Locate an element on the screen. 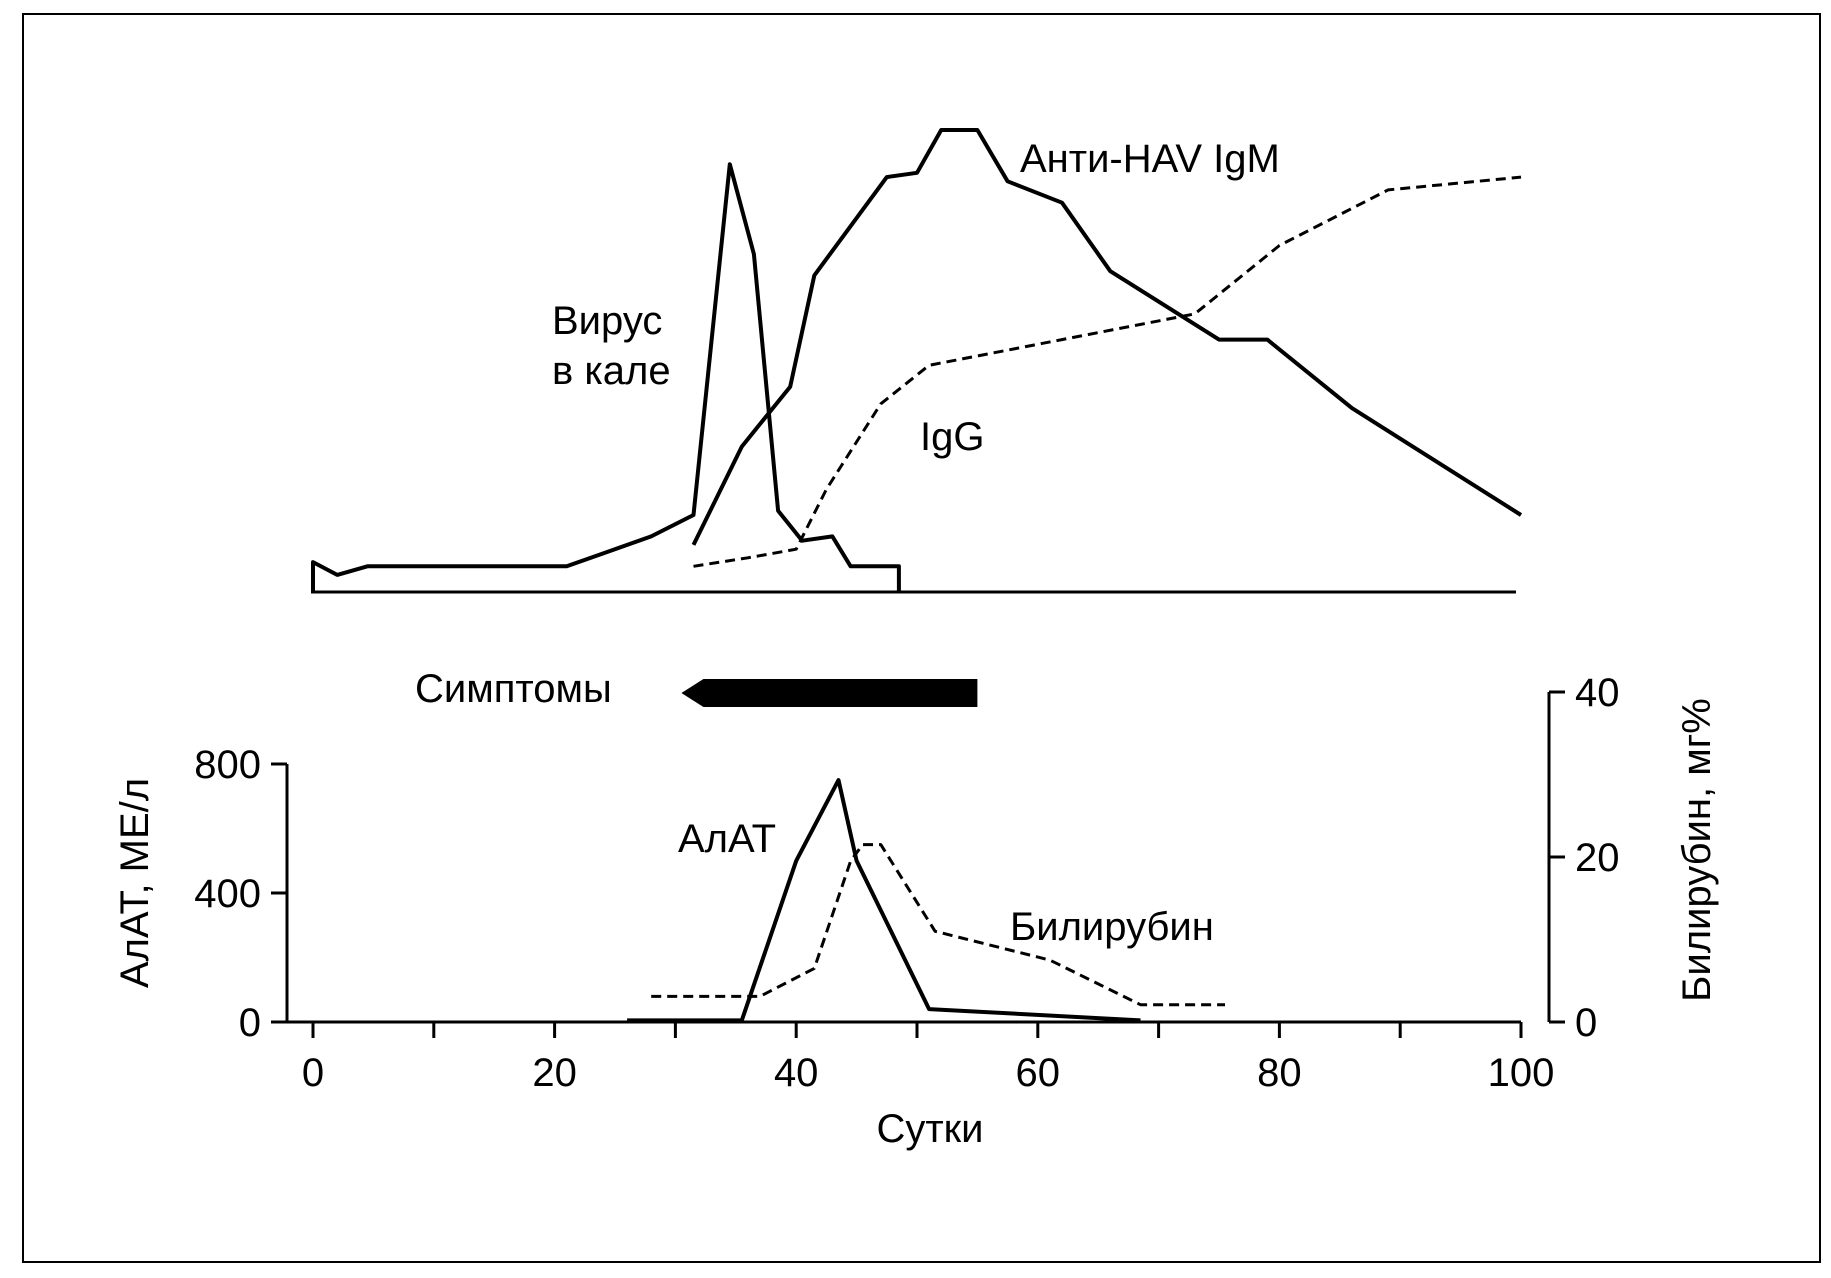 Image resolution: width=1831 pixels, height=1278 pixels. left-tick-label: 400 is located at coordinates (227, 894).